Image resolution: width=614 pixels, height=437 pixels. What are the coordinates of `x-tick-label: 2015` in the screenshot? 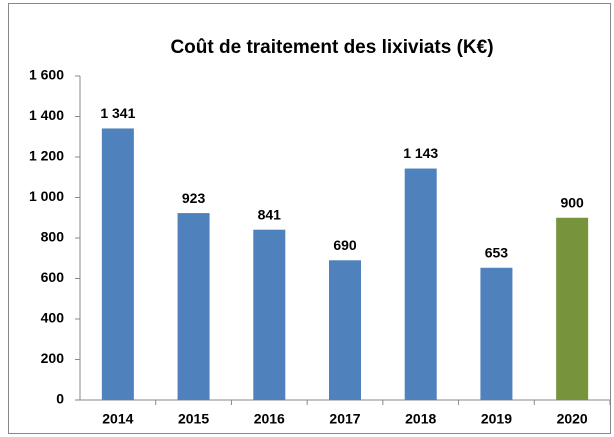 It's located at (193, 419).